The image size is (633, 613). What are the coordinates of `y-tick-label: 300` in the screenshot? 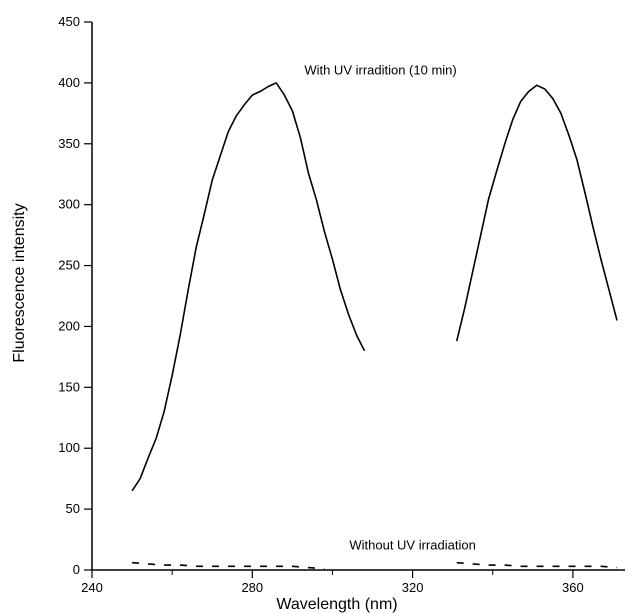 It's located at (69, 204).